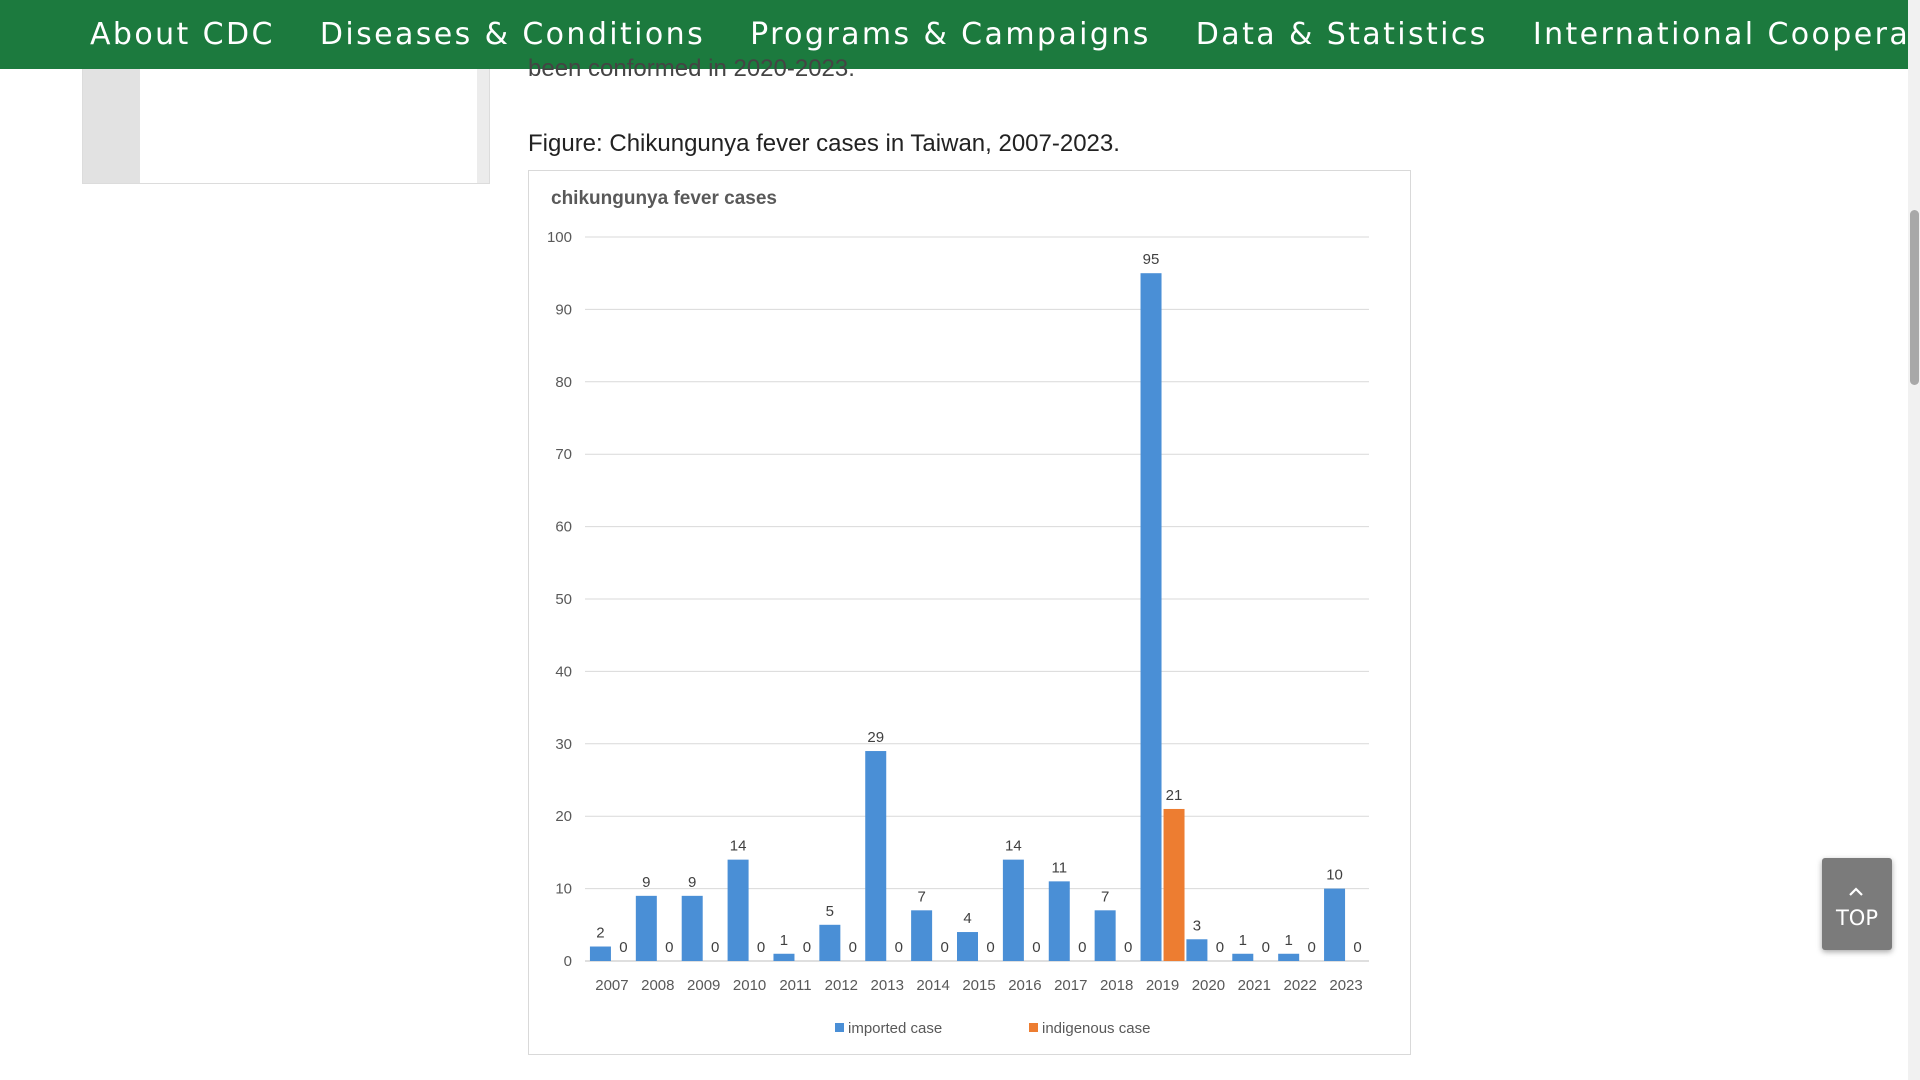  What do you see at coordinates (568, 961) in the screenshot?
I see `y-tick-label: 0` at bounding box center [568, 961].